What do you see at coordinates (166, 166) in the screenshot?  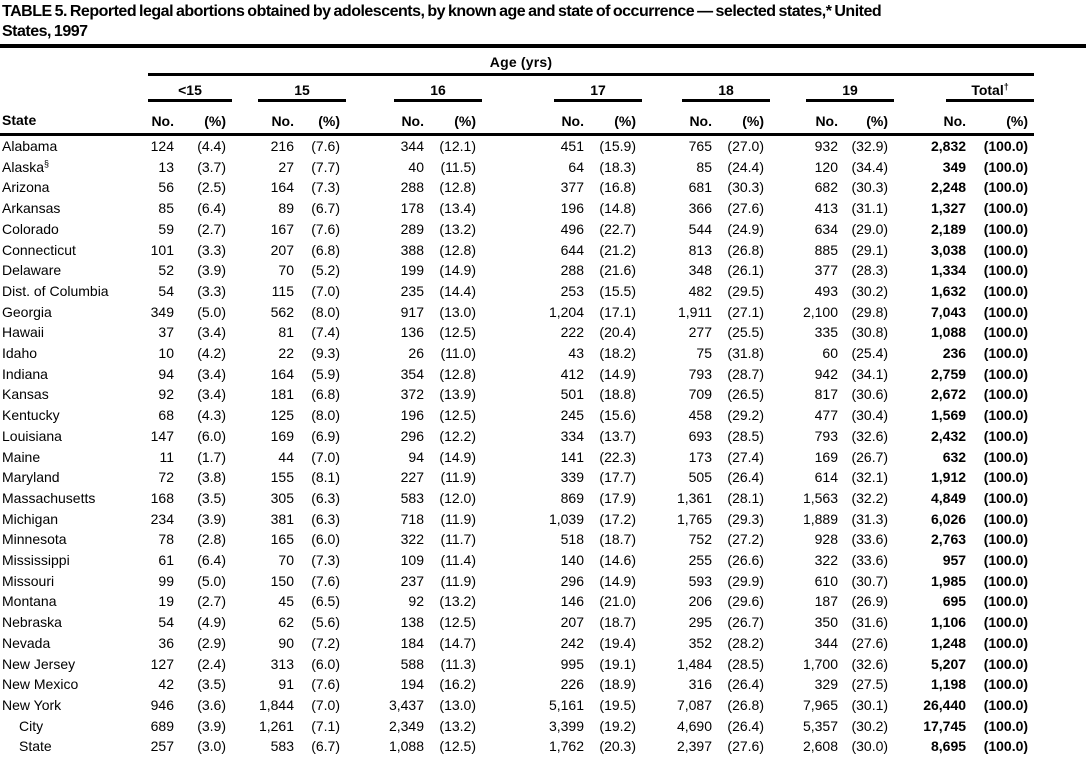 I see `no-cell: 13` at bounding box center [166, 166].